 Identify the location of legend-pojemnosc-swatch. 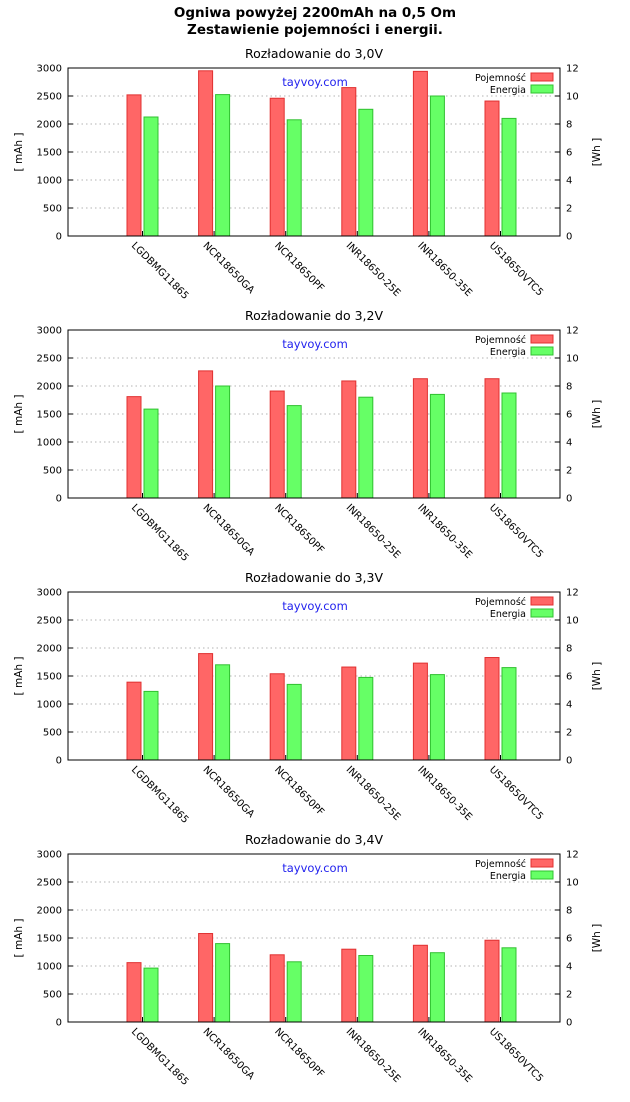
(542, 601).